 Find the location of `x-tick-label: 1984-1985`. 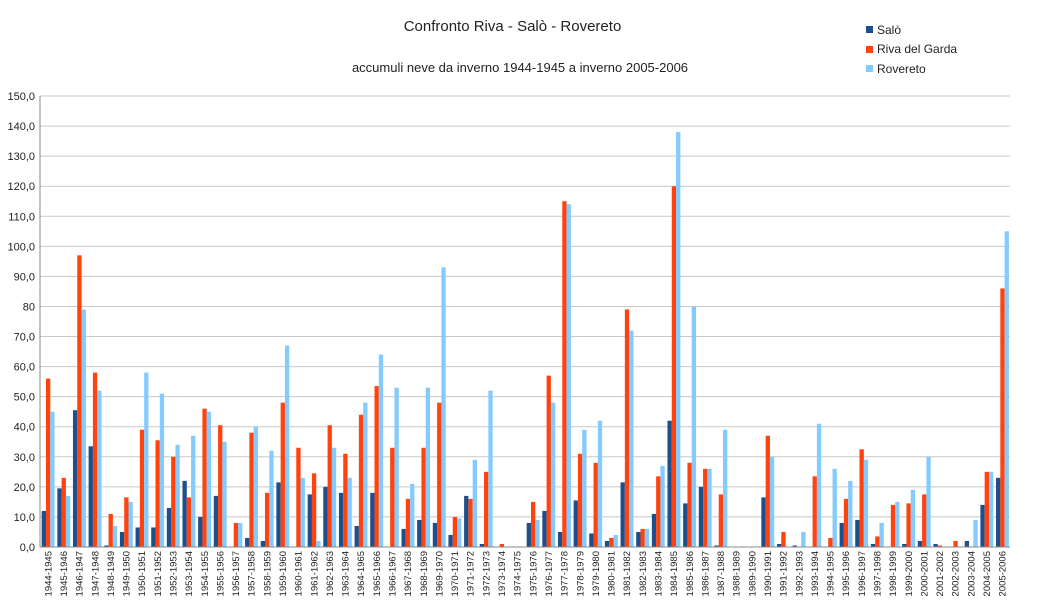

x-tick-label: 1984-1985 is located at coordinates (674, 573).